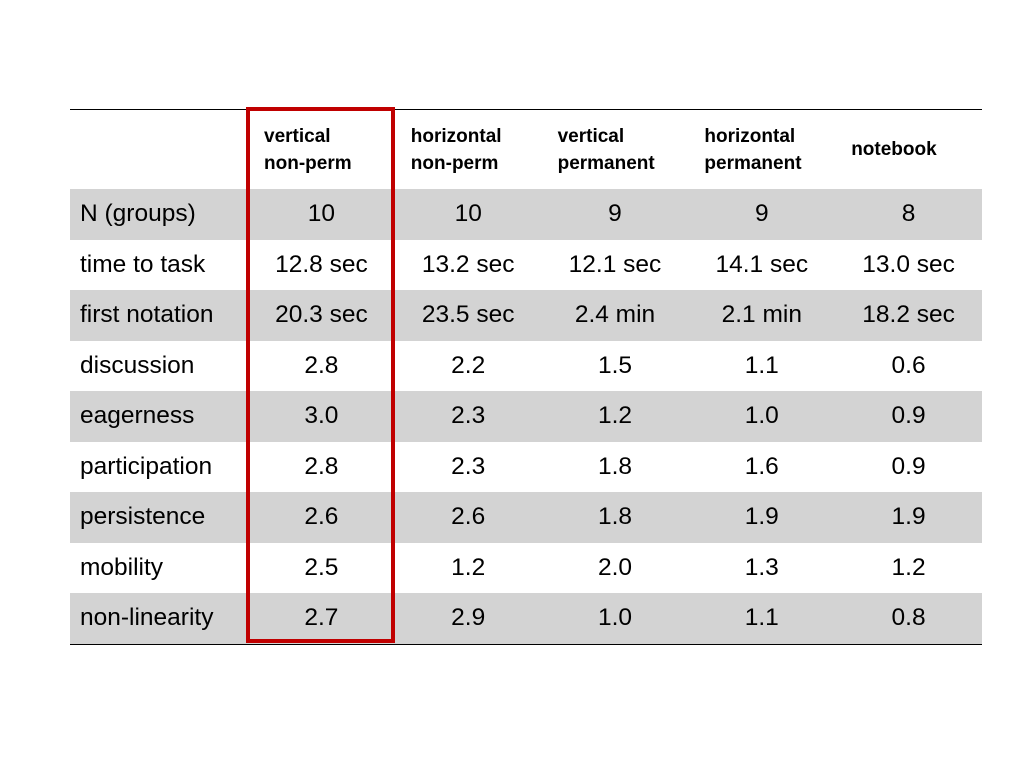  I want to click on table-cell: 14.1 sec, so click(762, 264).